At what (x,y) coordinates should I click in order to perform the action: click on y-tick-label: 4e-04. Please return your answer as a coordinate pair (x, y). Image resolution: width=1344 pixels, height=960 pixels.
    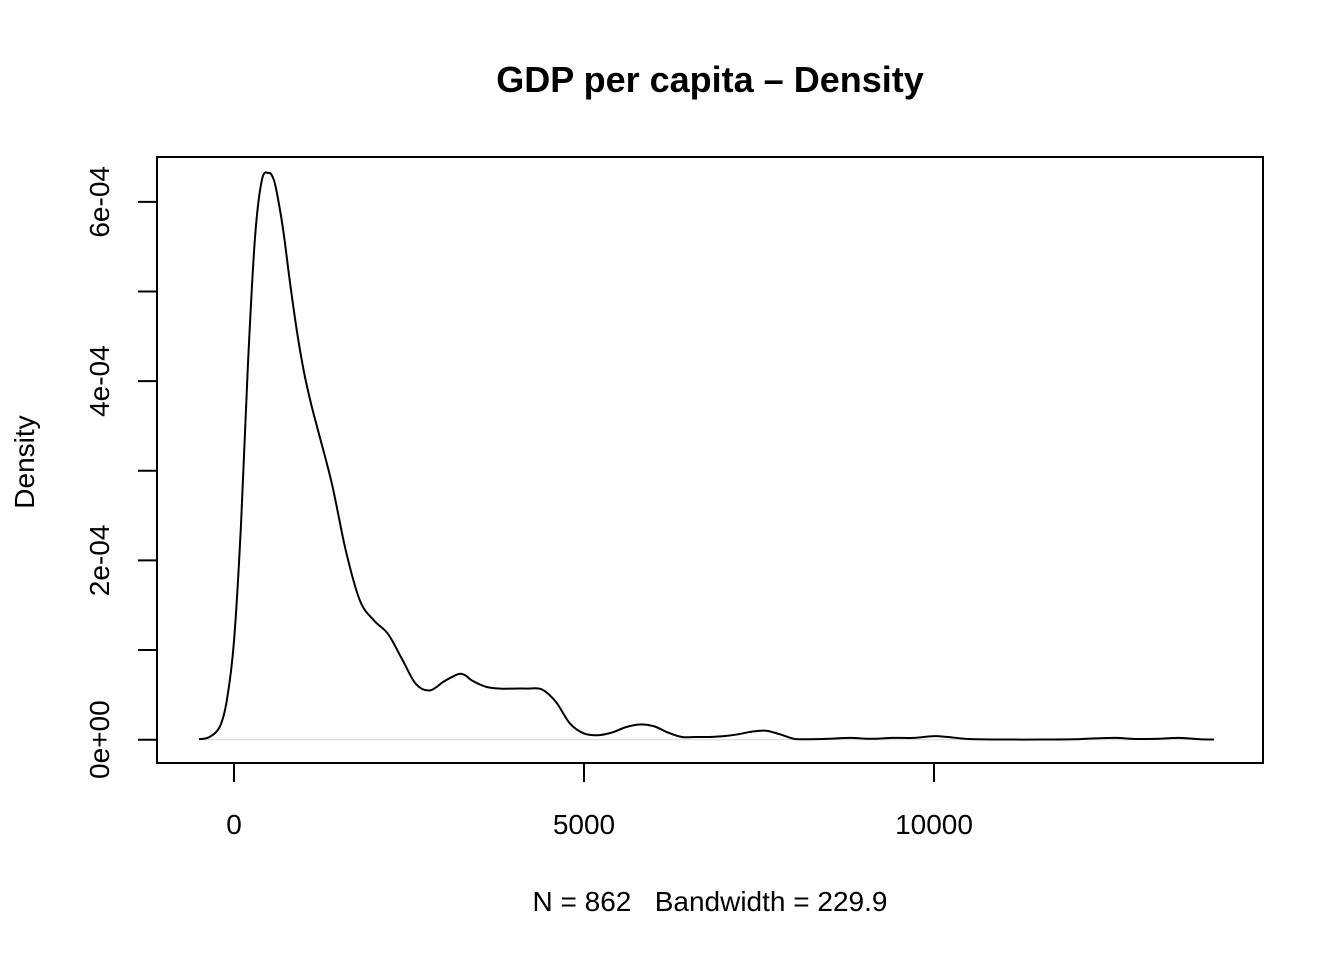
    Looking at the image, I should click on (99, 381).